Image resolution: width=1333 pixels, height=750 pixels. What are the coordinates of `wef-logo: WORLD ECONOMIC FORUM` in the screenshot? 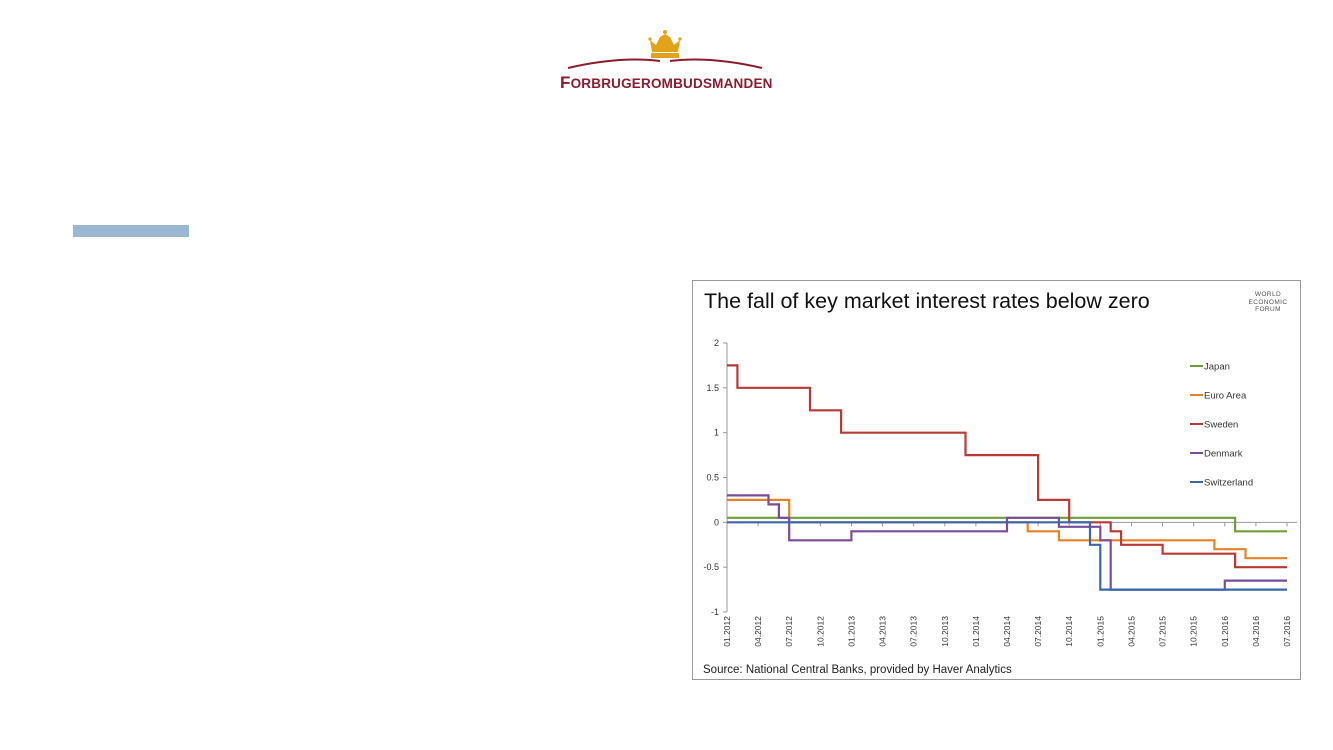 It's located at (1268, 302).